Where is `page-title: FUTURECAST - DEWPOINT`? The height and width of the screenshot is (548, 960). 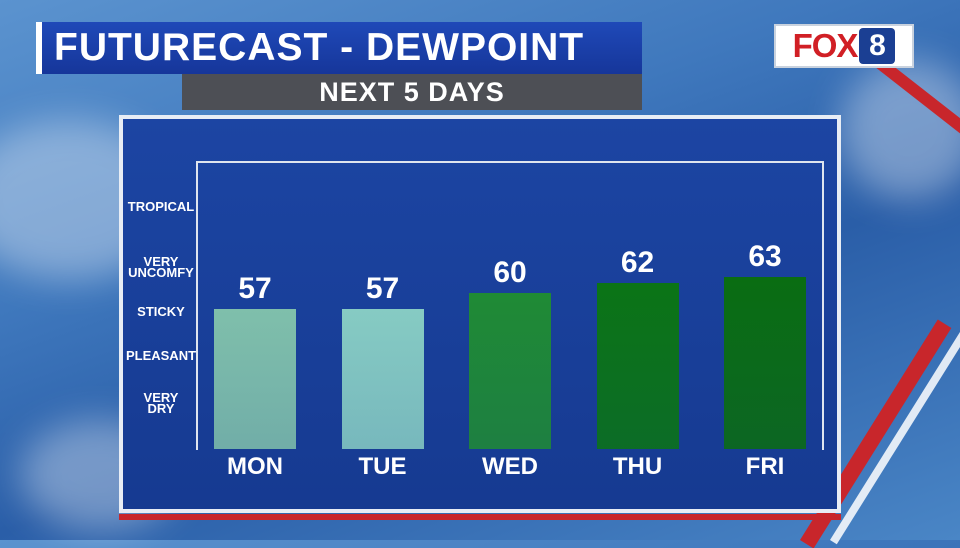
page-title: FUTURECAST - DEWPOINT is located at coordinates (339, 48).